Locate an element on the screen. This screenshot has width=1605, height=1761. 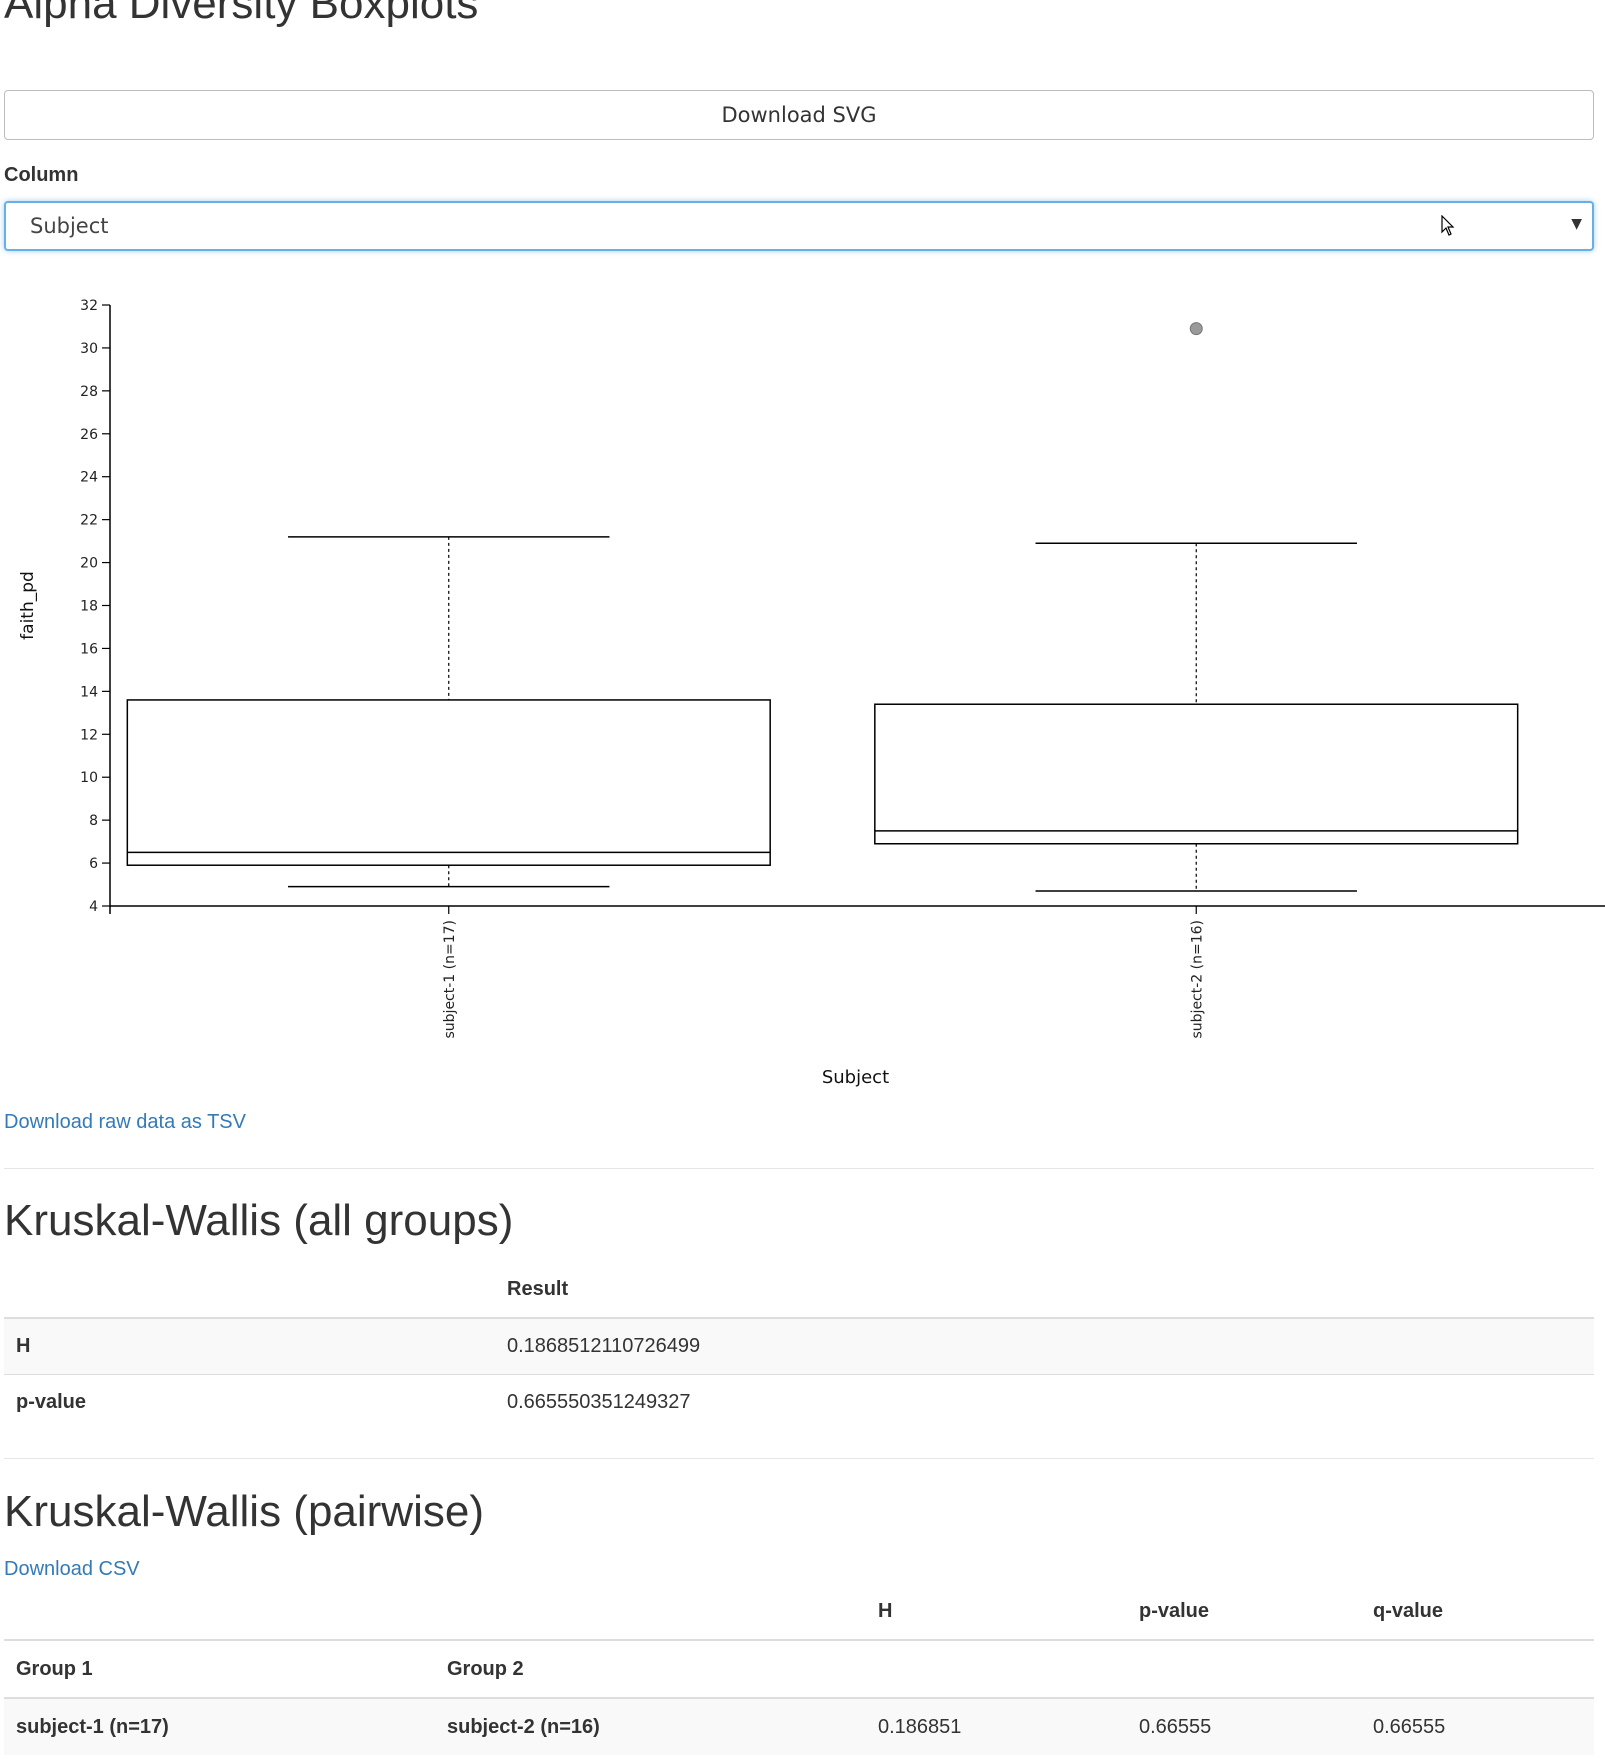
y-tick-label: 26 is located at coordinates (89, 435).